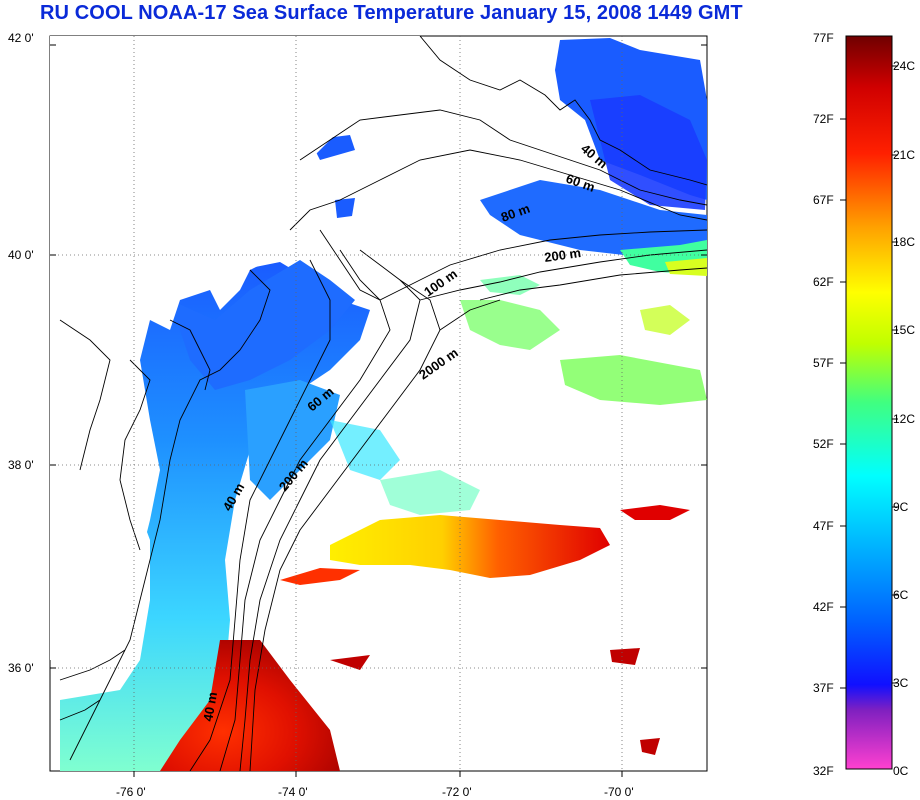 The width and height of the screenshot is (920, 800). What do you see at coordinates (823, 688) in the screenshot?
I see `colorbar-label-37f: 37F` at bounding box center [823, 688].